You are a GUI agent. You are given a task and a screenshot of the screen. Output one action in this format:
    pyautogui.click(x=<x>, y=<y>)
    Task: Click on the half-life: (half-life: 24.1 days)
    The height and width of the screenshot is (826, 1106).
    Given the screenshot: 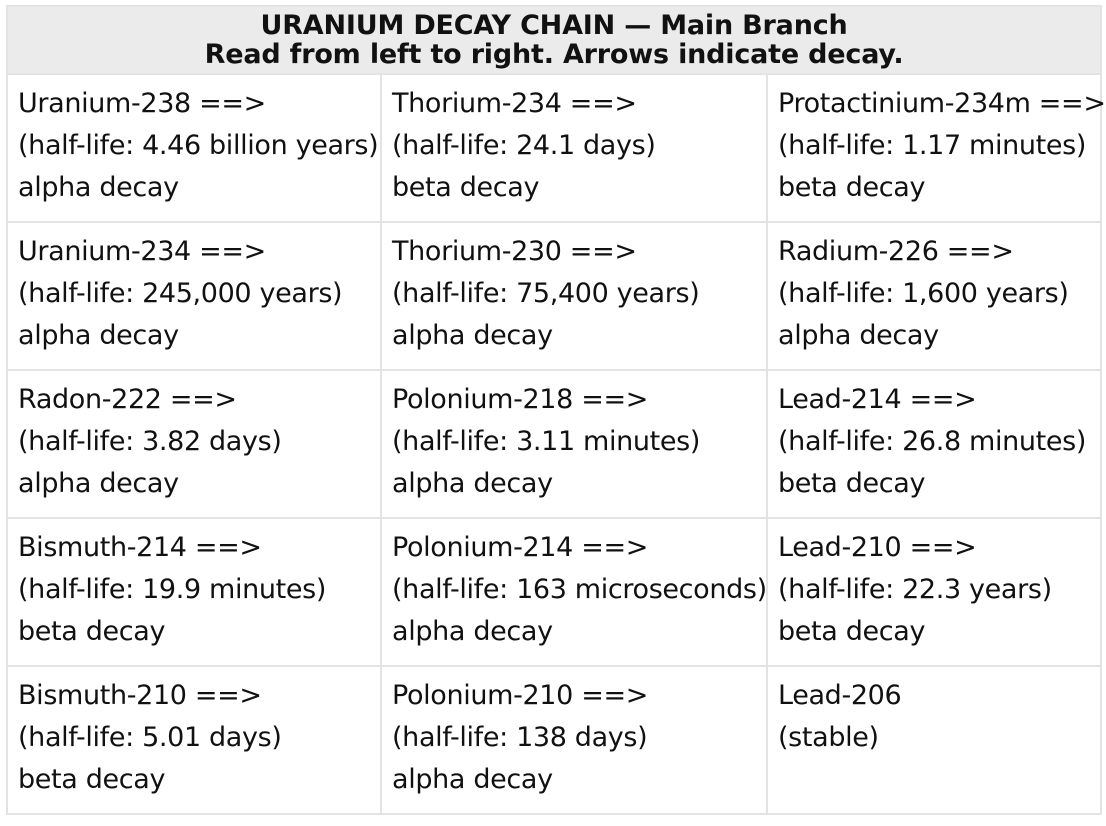 What is the action you would take?
    pyautogui.click(x=579, y=146)
    